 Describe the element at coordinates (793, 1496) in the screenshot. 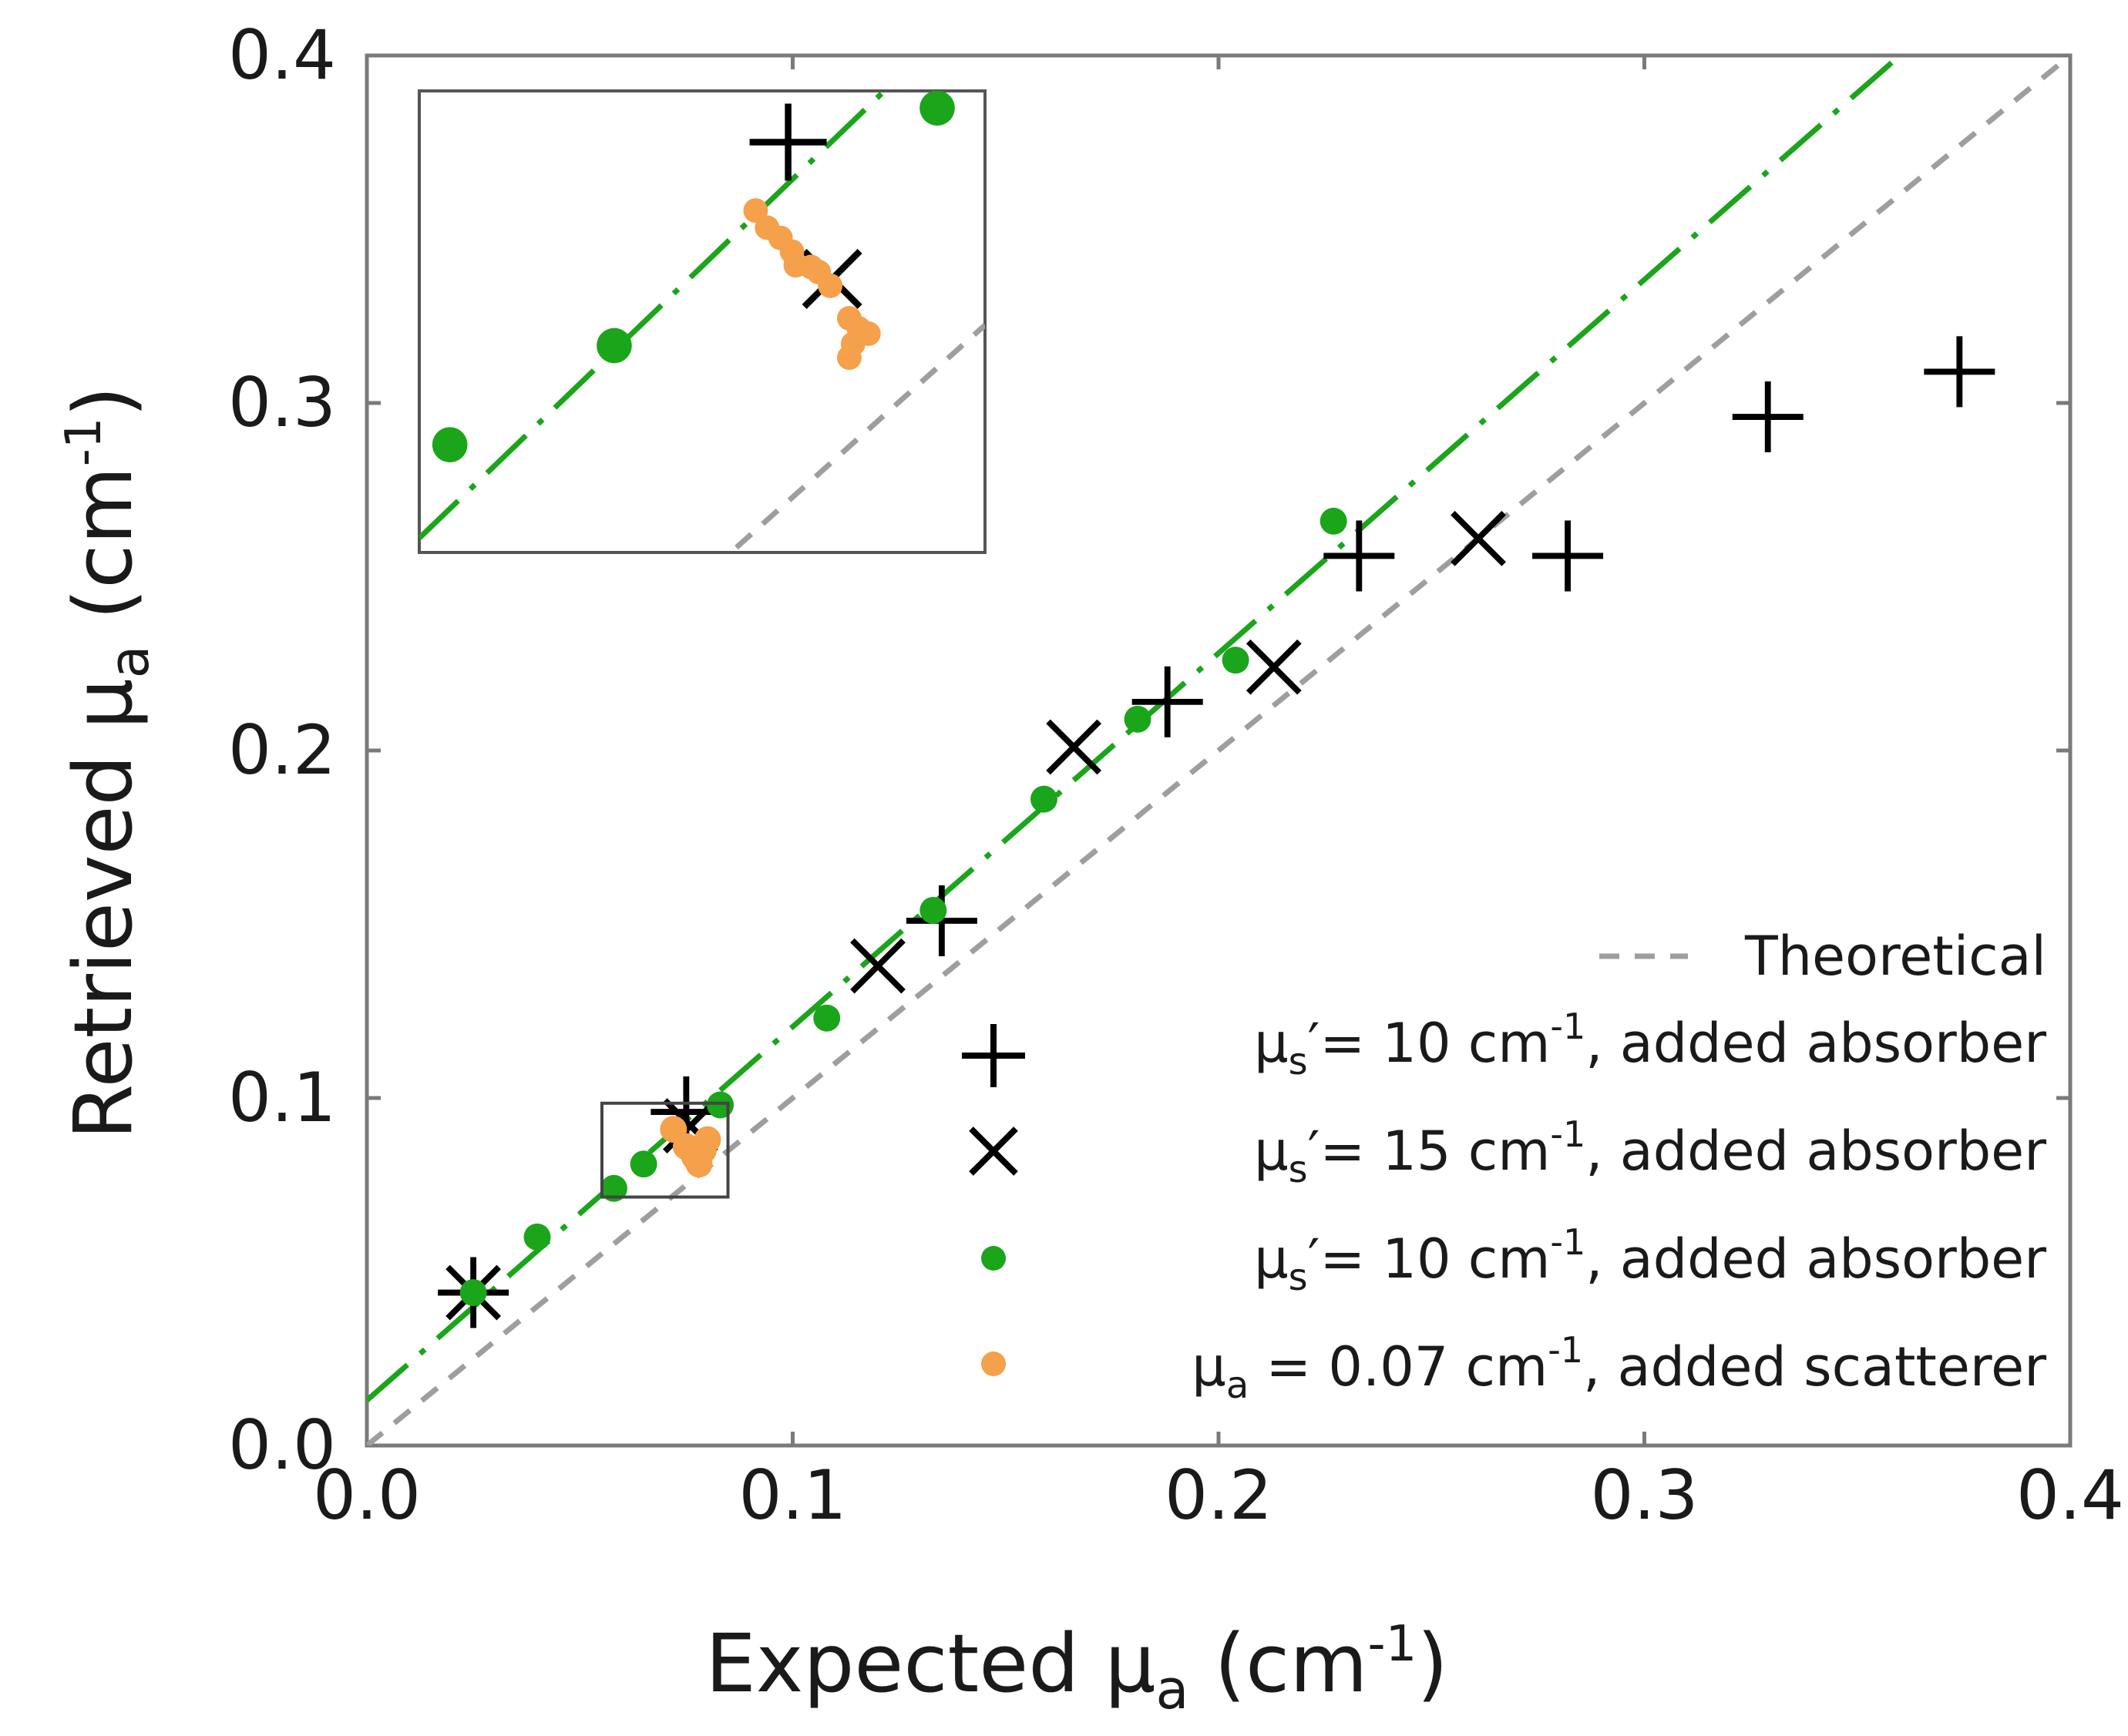

I see `x-tick-label: 0.1` at that location.